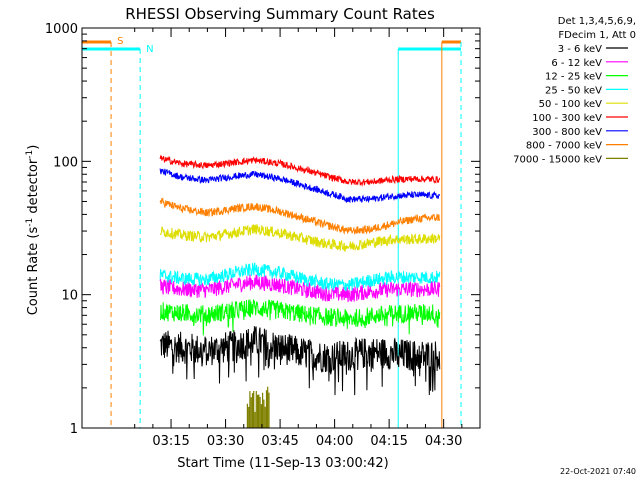 Image resolution: width=640 pixels, height=480 pixels. Describe the element at coordinates (225, 441) in the screenshot. I see `x-tick-label-1: 03:30` at that location.